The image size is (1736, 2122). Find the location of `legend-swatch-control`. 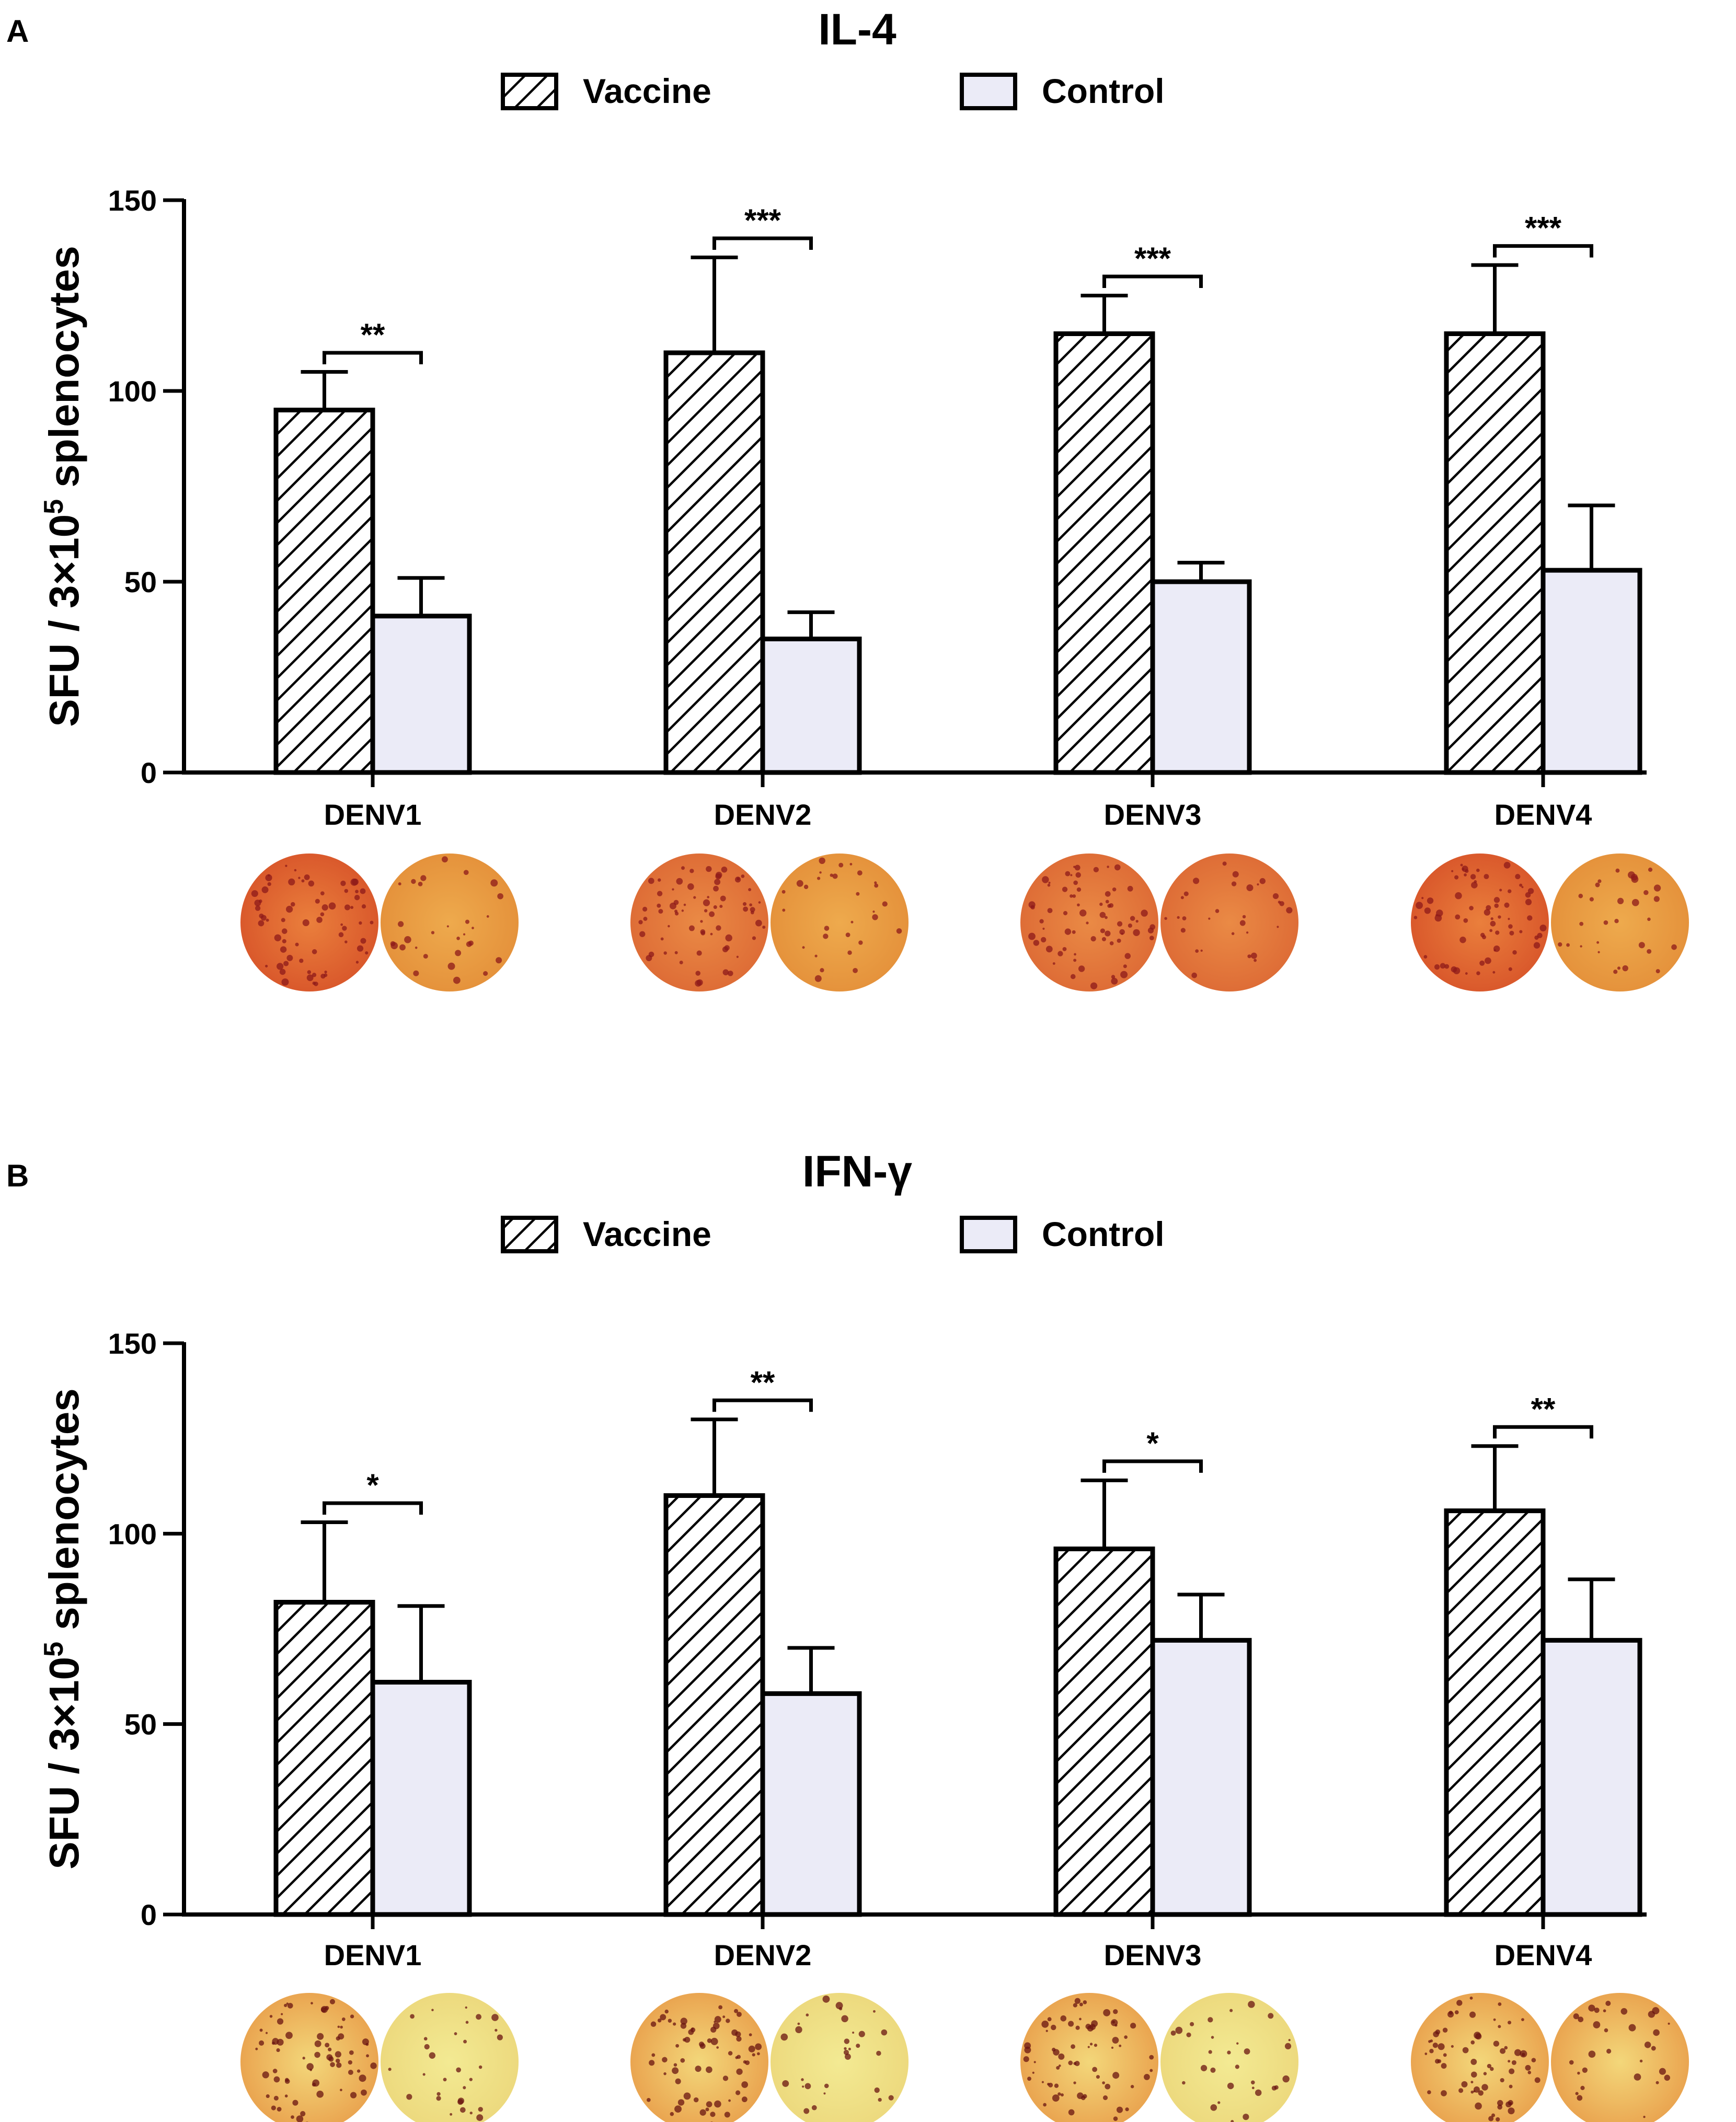

legend-swatch-control is located at coordinates (988, 1234).